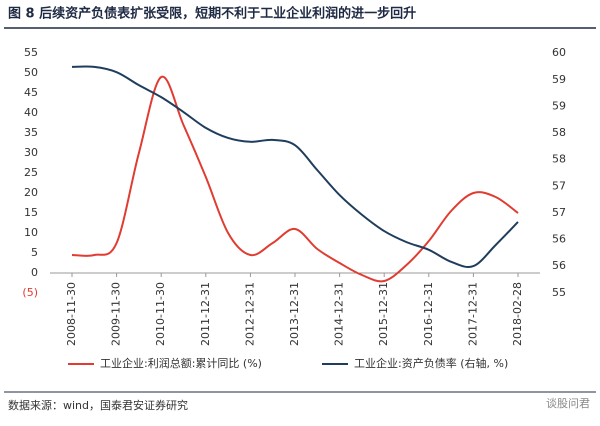 The image size is (600, 426). Describe the element at coordinates (249, 314) in the screenshot. I see `x-tick-label: 2012-12-31` at that location.